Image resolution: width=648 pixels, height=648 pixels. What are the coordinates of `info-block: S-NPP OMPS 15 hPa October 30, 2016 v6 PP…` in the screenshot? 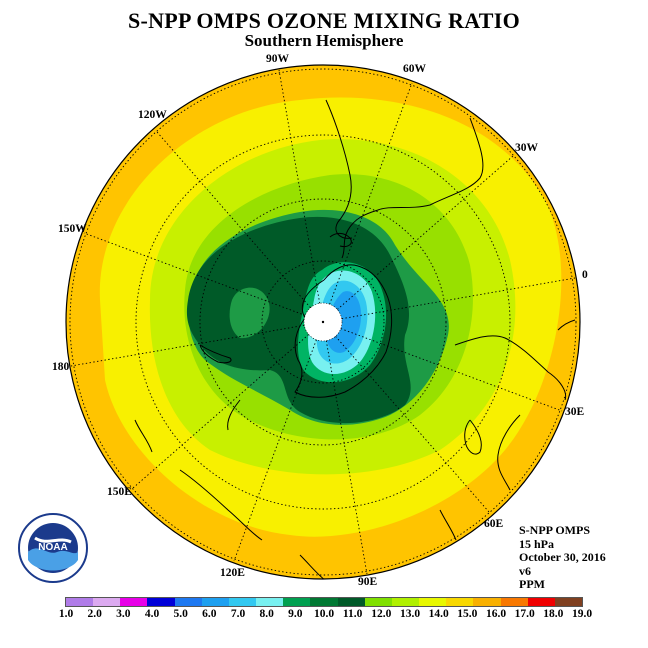 It's located at (562, 557).